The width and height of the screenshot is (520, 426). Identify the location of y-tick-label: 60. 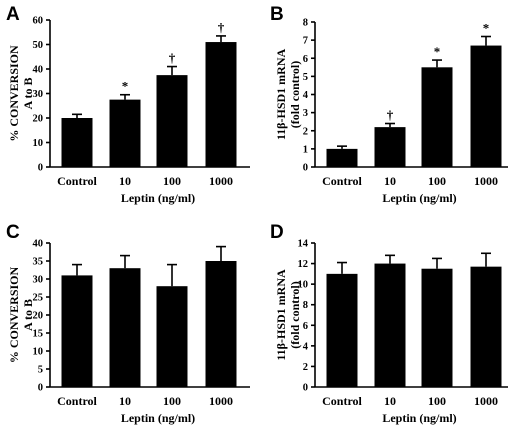
(38, 21).